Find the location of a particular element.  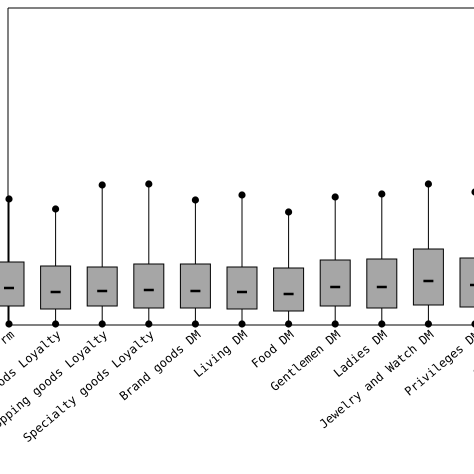

x-tick-label: Privileges DM is located at coordinates (438, 363).